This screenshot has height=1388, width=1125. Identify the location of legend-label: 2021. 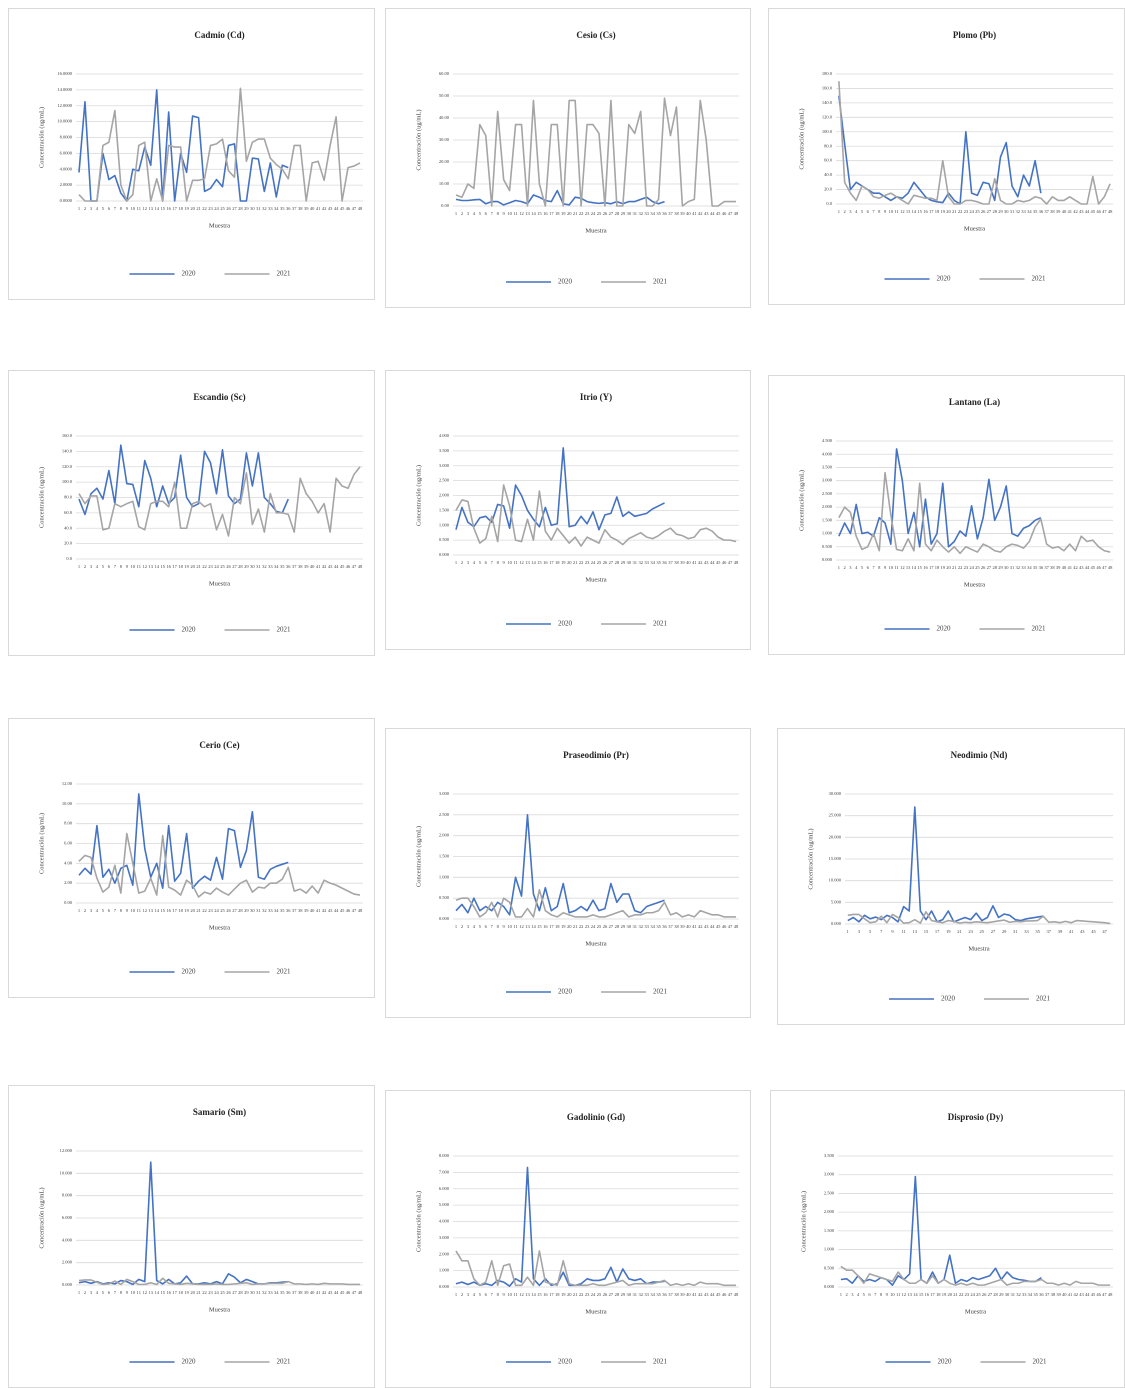
(660, 282).